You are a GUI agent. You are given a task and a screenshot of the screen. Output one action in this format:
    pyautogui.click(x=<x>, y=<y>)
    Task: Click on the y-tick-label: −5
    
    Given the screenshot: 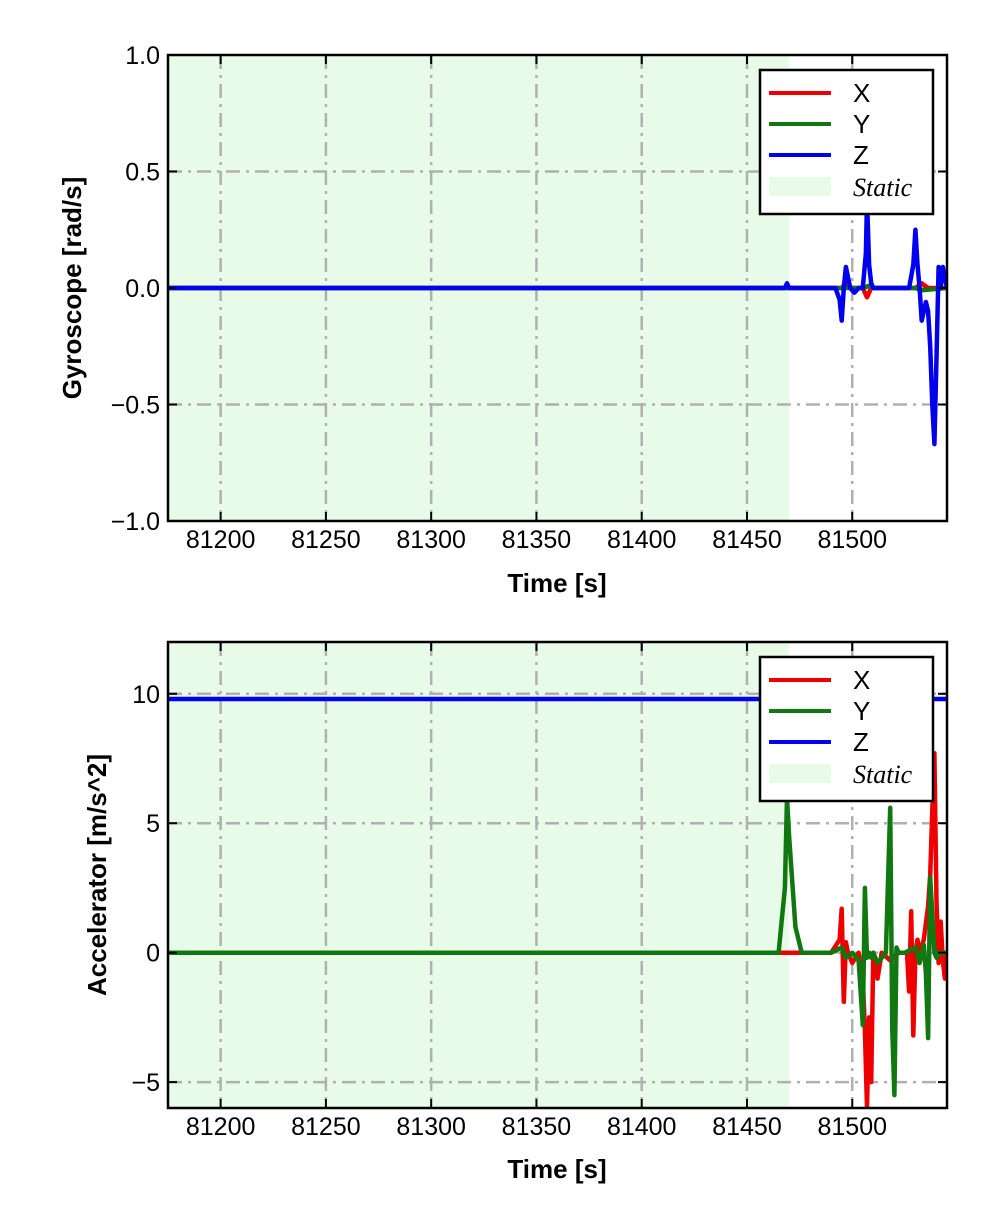 What is the action you would take?
    pyautogui.click(x=145, y=1083)
    